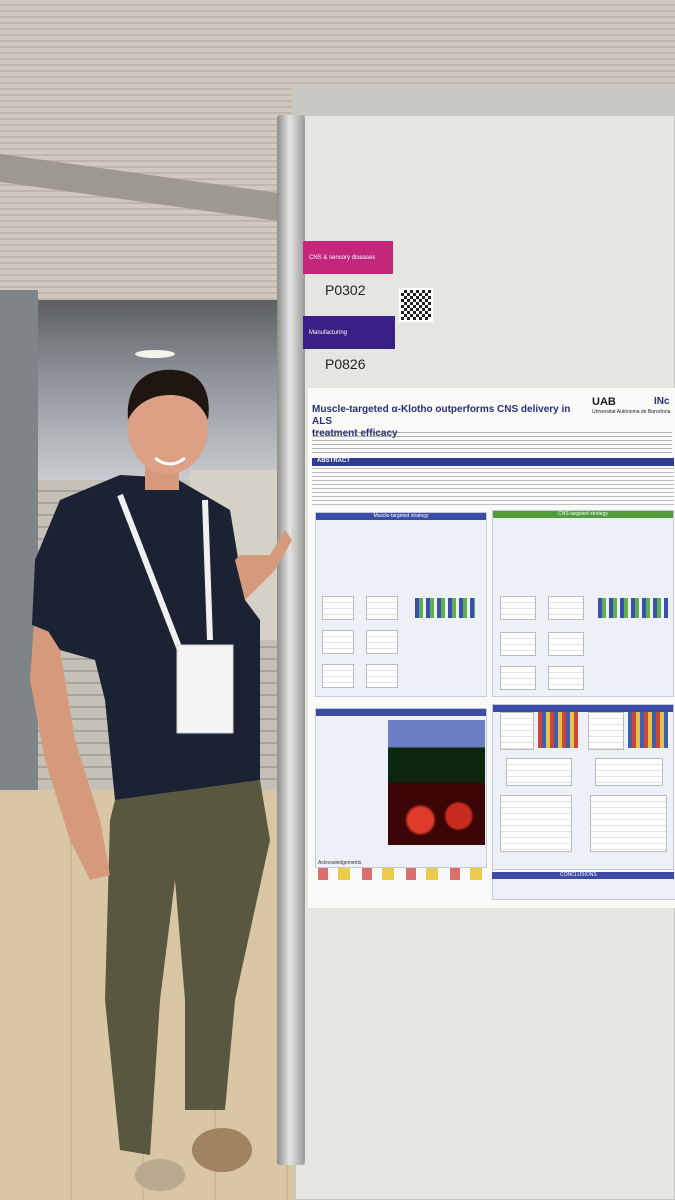 Image resolution: width=675 pixels, height=1200 pixels. What do you see at coordinates (342, 257) in the screenshot?
I see `category-tag-label: CNS & sensory diseases` at bounding box center [342, 257].